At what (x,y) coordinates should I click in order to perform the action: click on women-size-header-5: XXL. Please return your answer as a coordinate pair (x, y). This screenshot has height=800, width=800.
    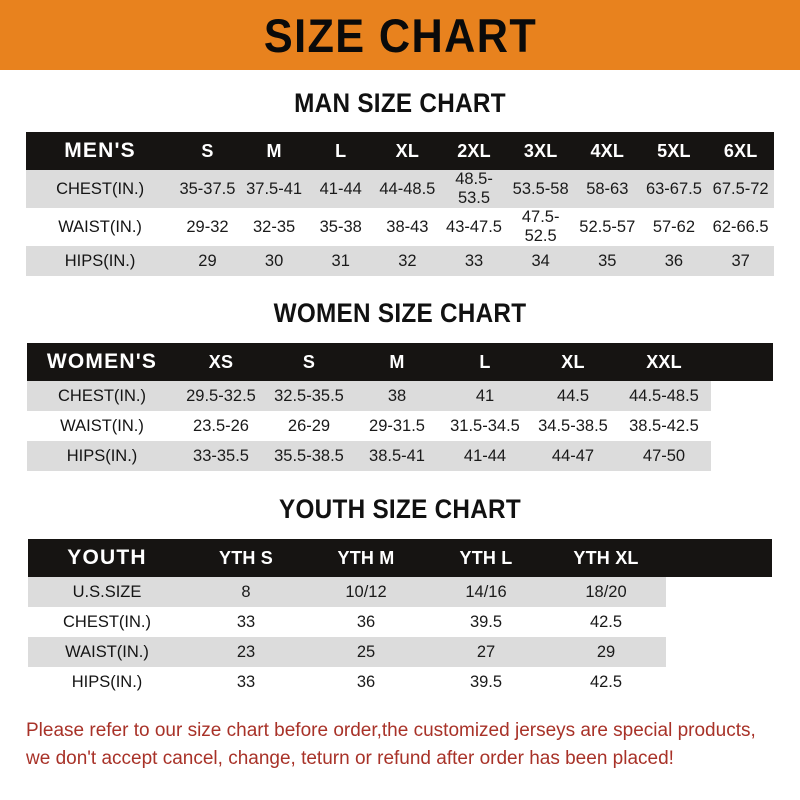
    Looking at the image, I should click on (664, 362).